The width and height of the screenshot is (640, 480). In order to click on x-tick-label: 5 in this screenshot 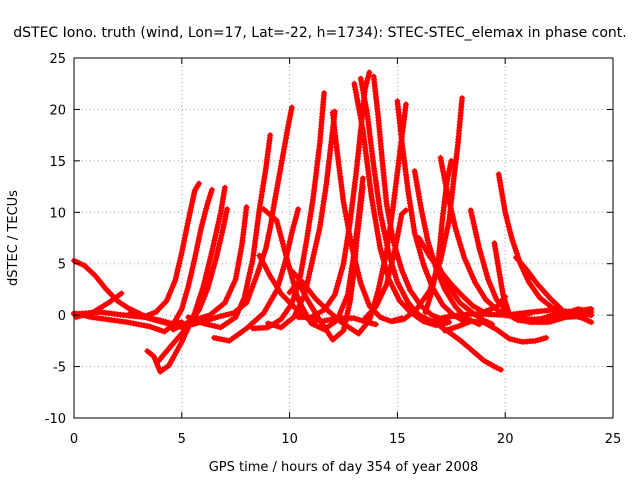, I will do `click(182, 439)`.